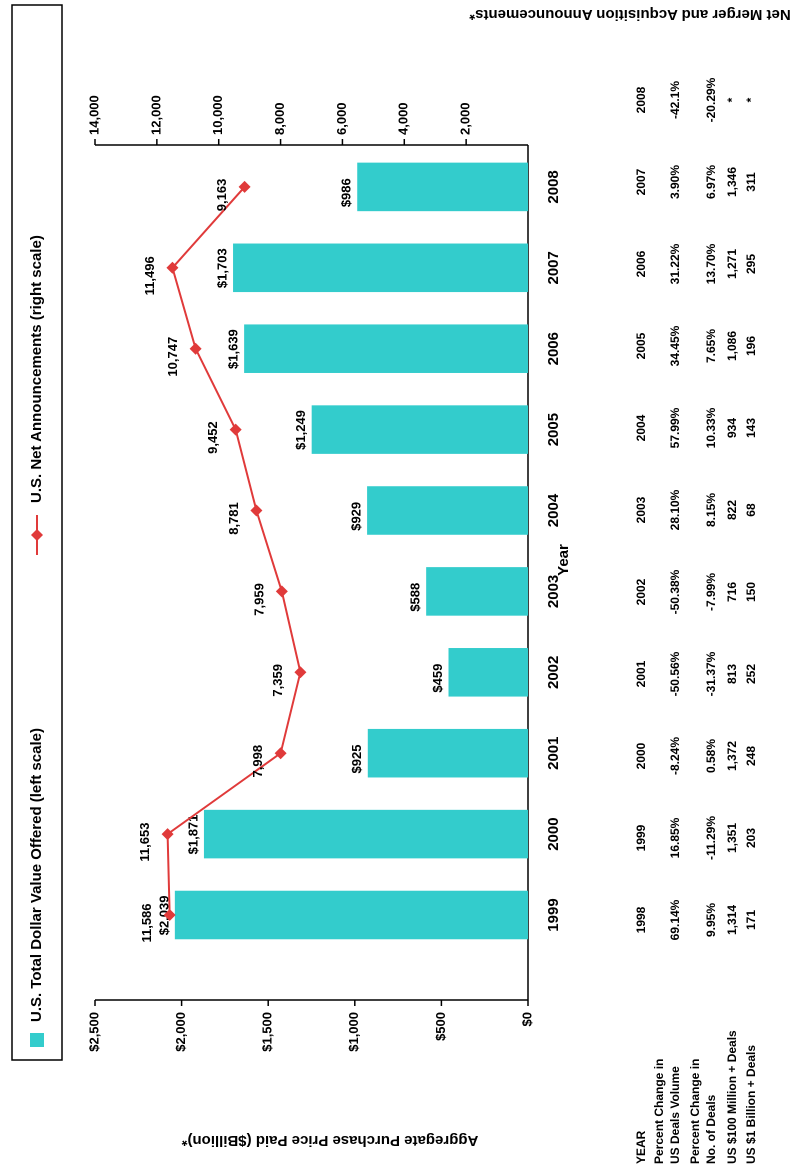 The image size is (797, 1172). I want to click on table-row-label: YEAR, so click(641, 1147).